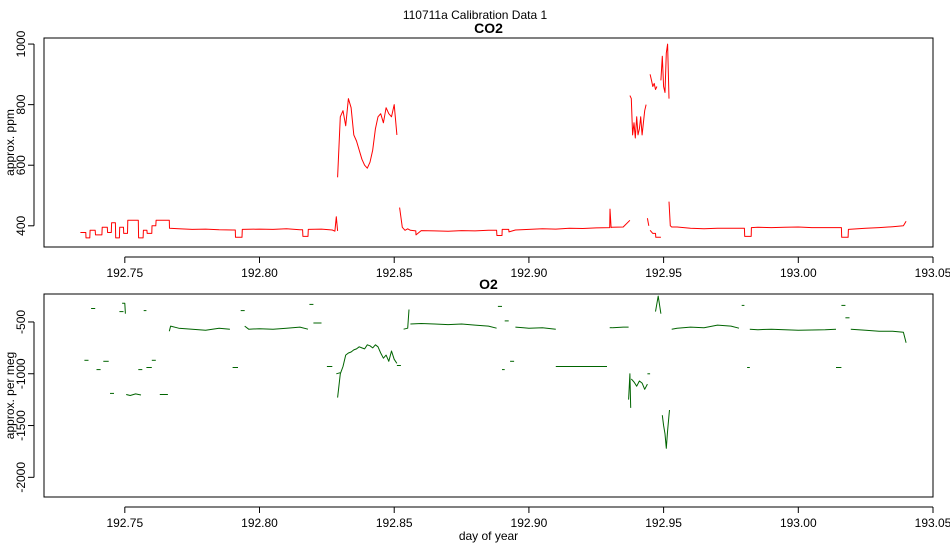 The image size is (950, 550). What do you see at coordinates (932, 273) in the screenshot?
I see `co2-x-tick-label: 193.05` at bounding box center [932, 273].